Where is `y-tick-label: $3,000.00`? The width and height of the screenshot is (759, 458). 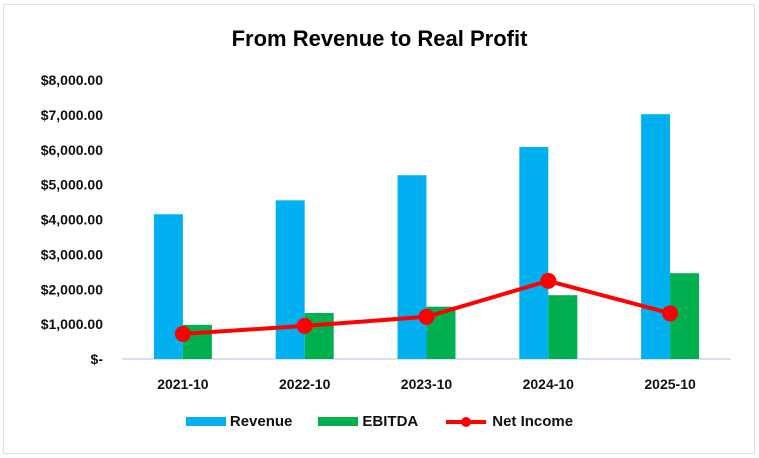 y-tick-label: $3,000.00 is located at coordinates (72, 254).